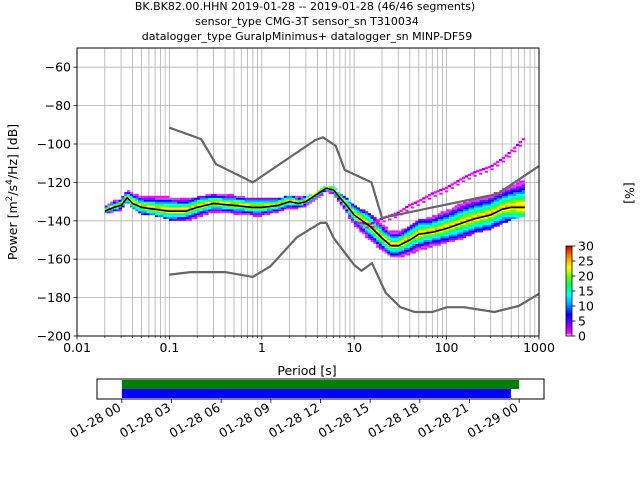  What do you see at coordinates (262, 347) in the screenshot?
I see `x-tick-label: 1` at bounding box center [262, 347].